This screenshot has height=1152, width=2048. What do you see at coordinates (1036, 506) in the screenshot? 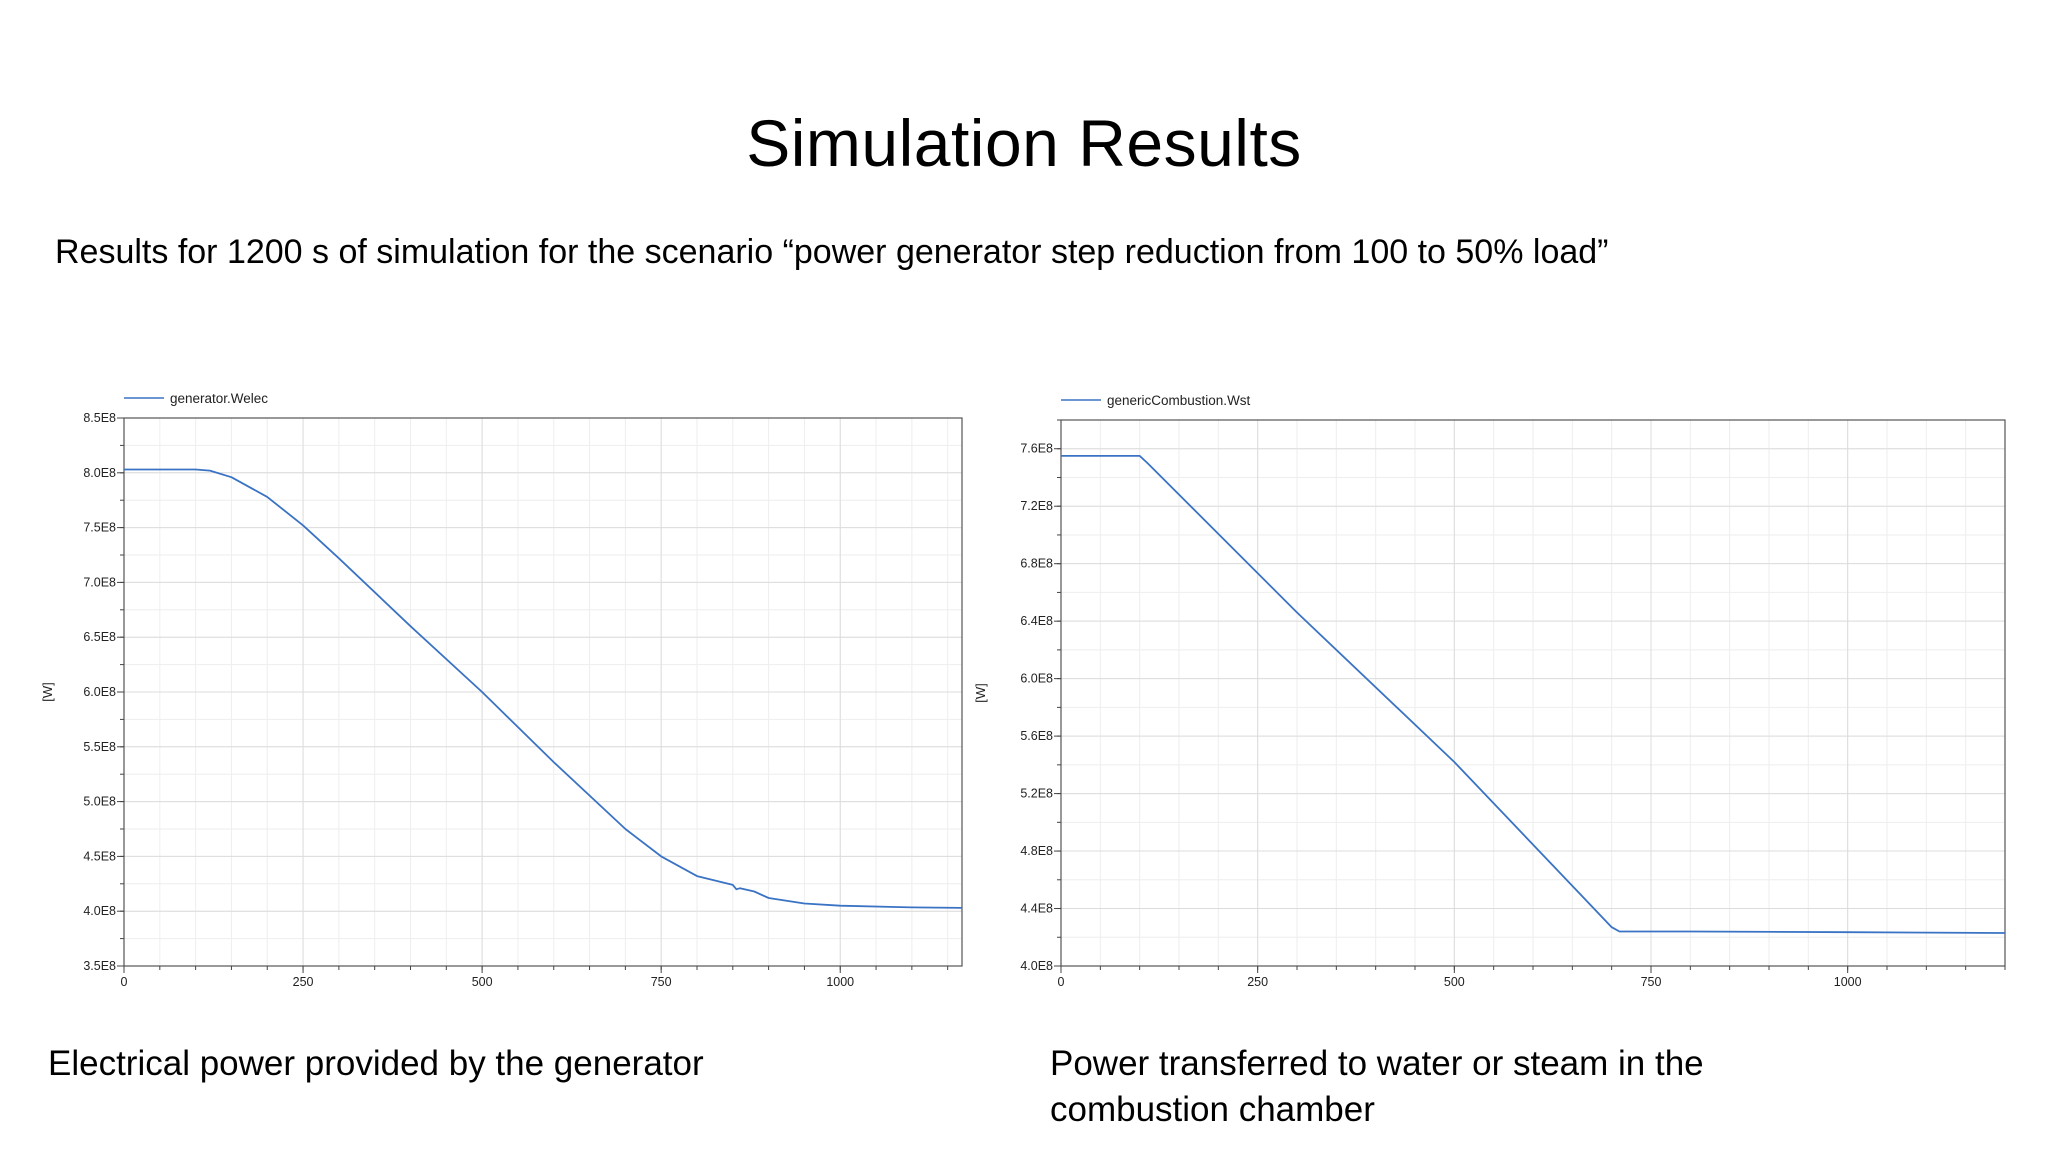
I see `y-tick-label: 7.2E8` at bounding box center [1036, 506].